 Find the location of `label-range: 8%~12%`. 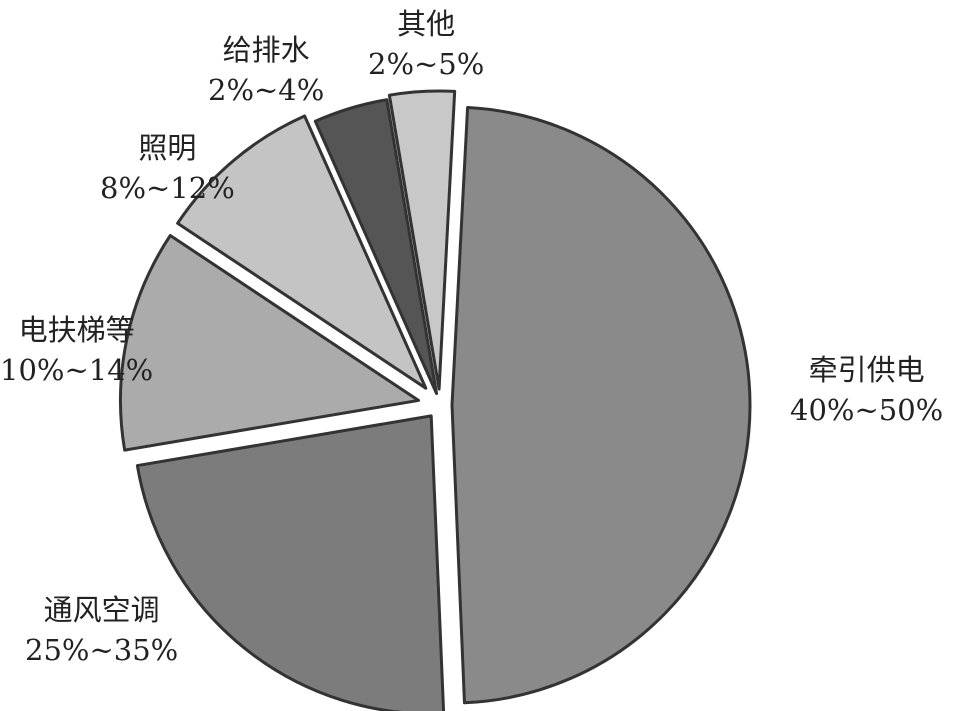

label-range: 8%~12% is located at coordinates (167, 188).